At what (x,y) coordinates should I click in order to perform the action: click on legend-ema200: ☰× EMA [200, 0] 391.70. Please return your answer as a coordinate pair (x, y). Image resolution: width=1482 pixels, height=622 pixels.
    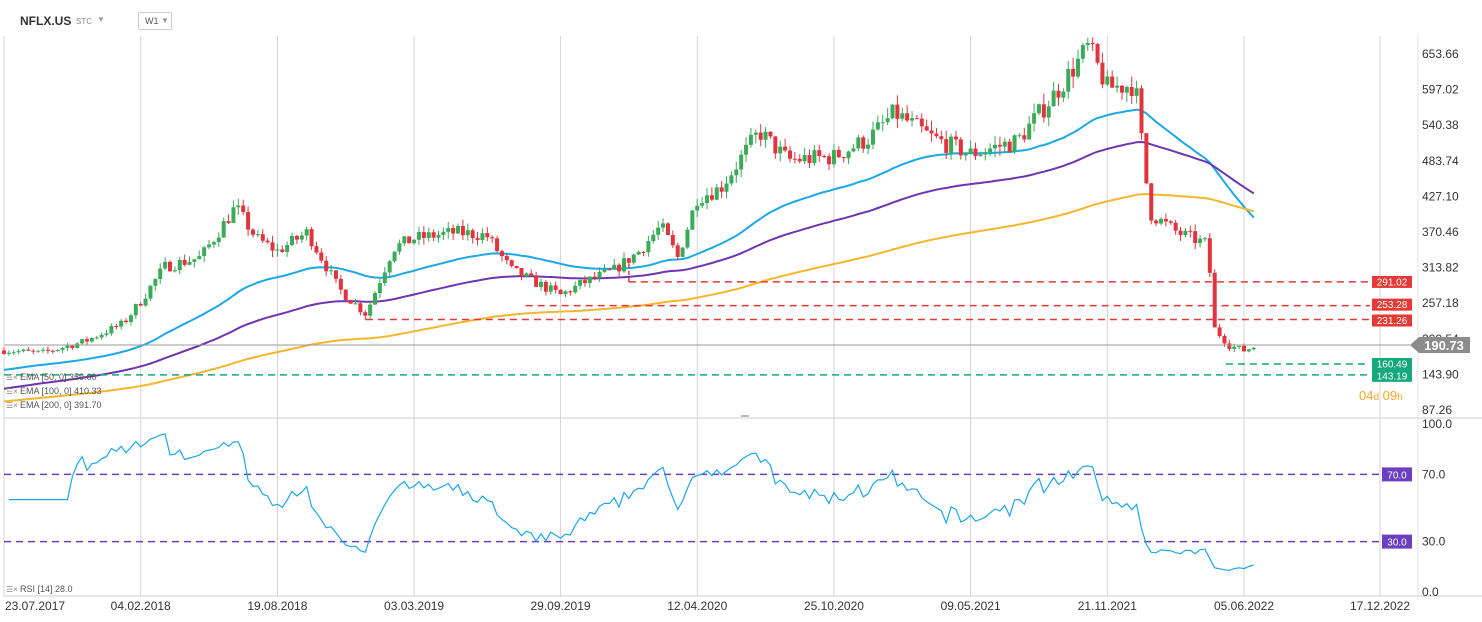
    Looking at the image, I should click on (54, 405).